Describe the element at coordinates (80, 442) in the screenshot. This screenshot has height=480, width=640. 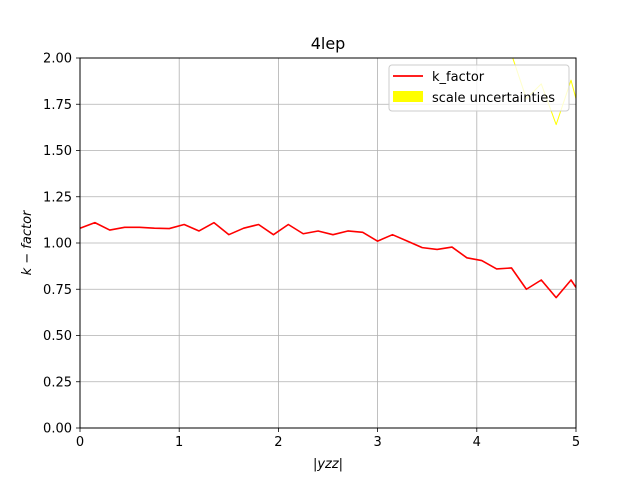
I see `x-tick-label: 0` at that location.